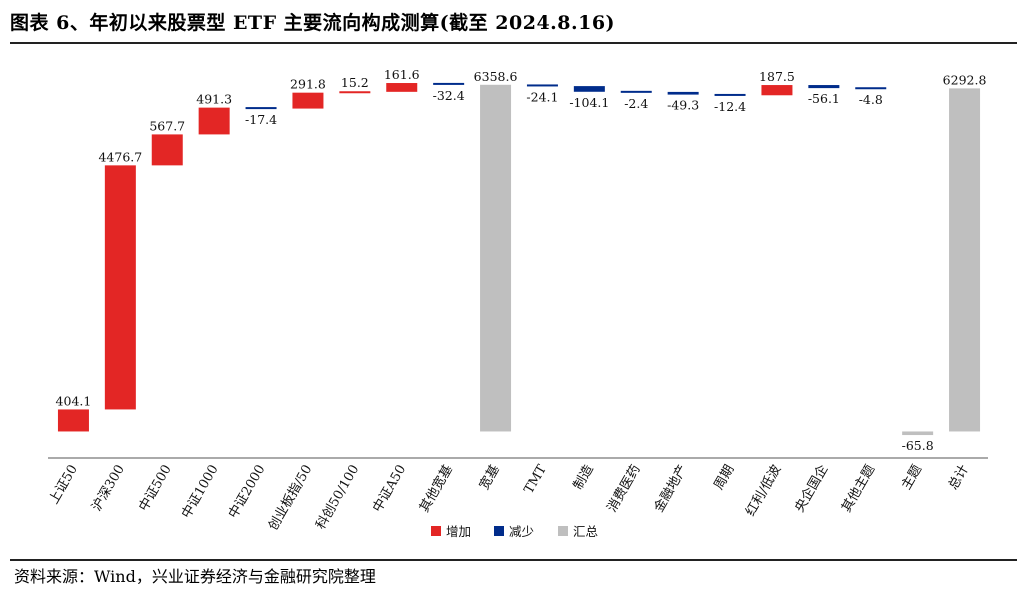 This screenshot has width=1027, height=591. I want to click on data-label: -104.1, so click(589, 102).